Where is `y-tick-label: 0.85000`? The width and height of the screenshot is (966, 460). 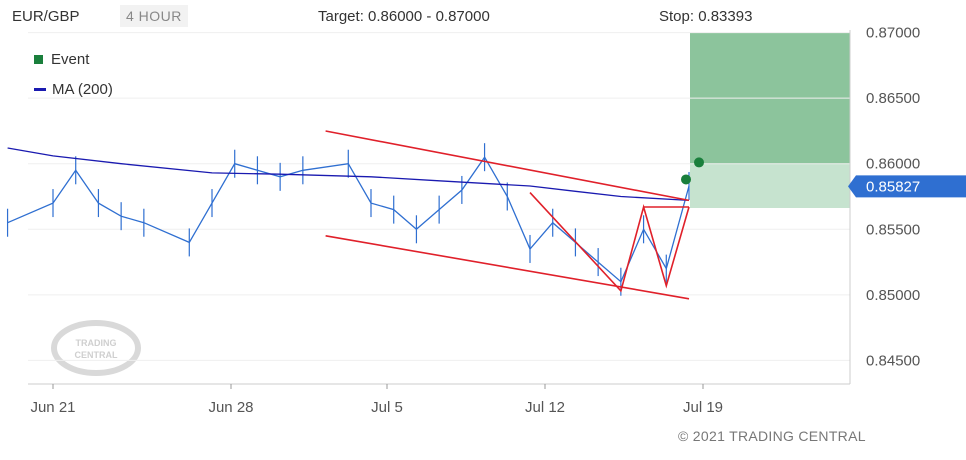
y-tick-label: 0.85000 is located at coordinates (893, 295).